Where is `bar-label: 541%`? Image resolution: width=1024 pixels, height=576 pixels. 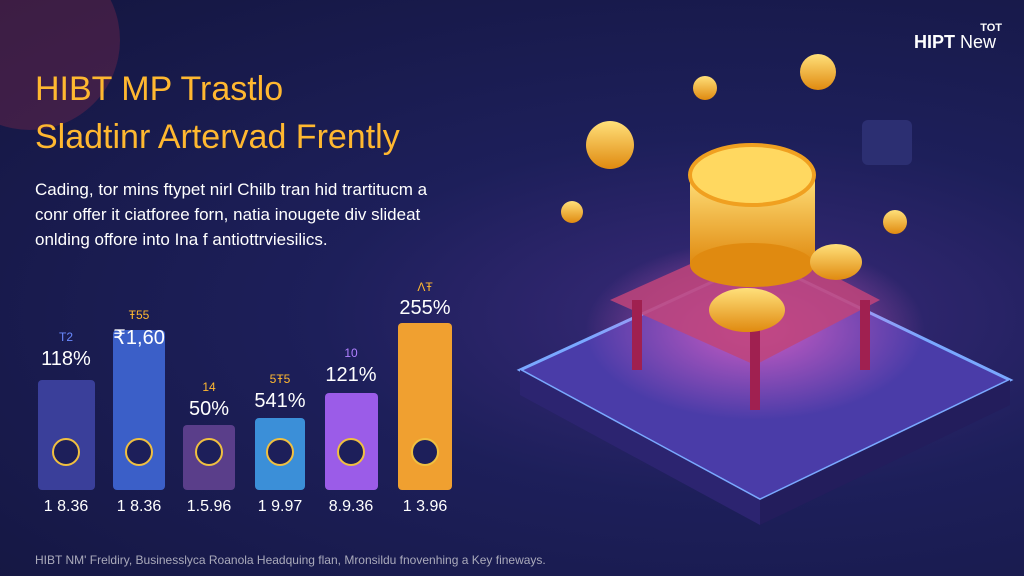 bar-label: 541% is located at coordinates (280, 401).